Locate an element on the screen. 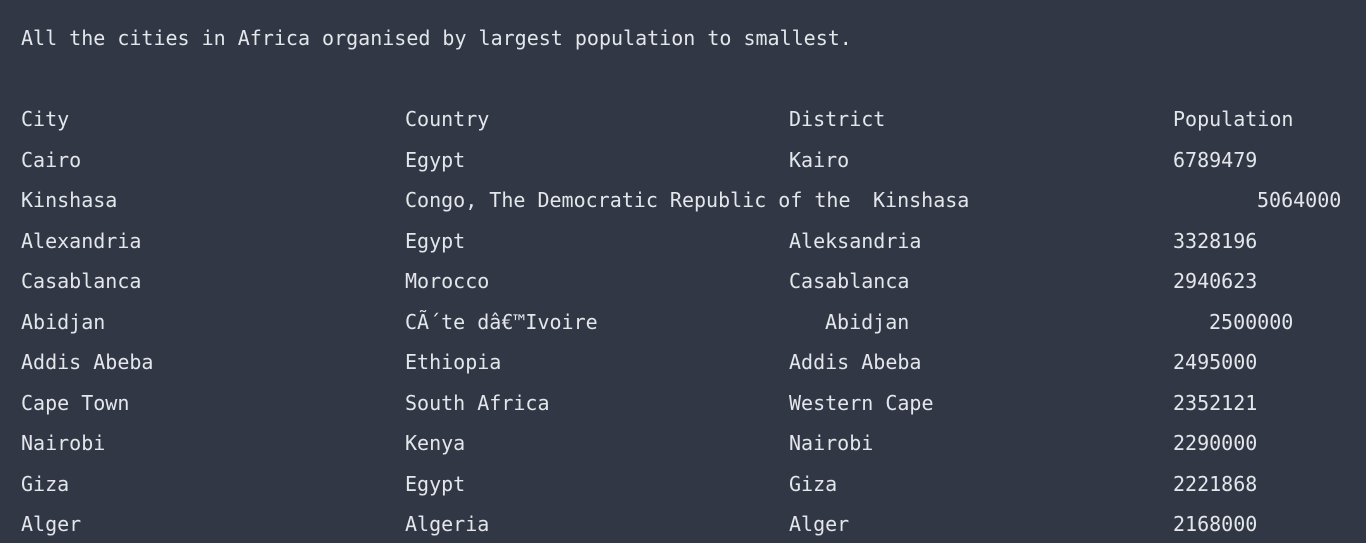 This screenshot has height=543, width=1366. table-row: Casablanca Morocco Casablanca 2940623 is located at coordinates (683, 281).